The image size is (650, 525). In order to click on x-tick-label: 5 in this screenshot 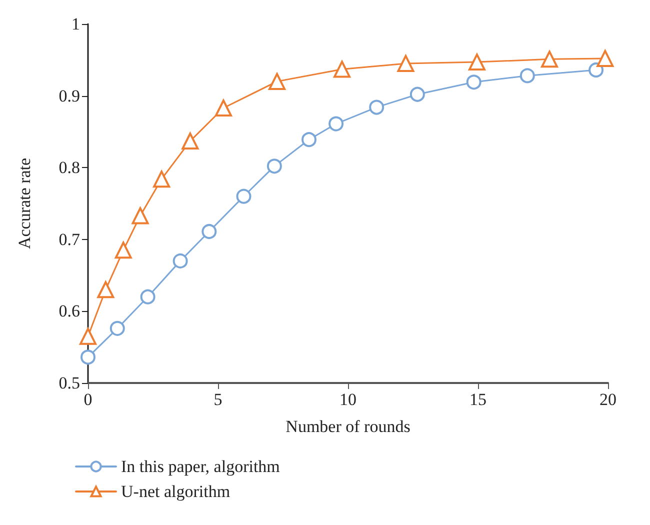, I will do `click(218, 399)`.